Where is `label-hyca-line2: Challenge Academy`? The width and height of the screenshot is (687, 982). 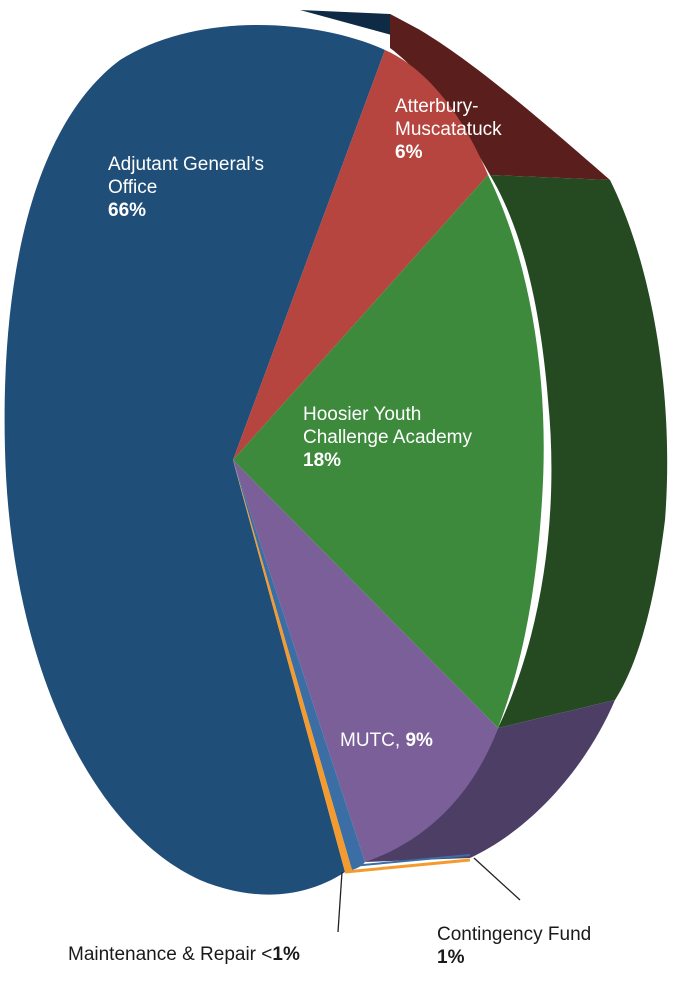 label-hyca-line2: Challenge Academy is located at coordinates (387, 437).